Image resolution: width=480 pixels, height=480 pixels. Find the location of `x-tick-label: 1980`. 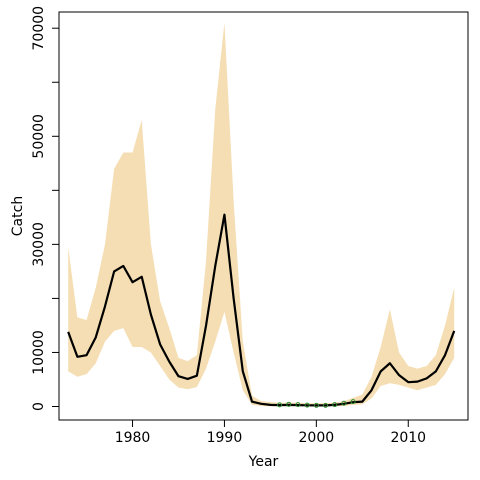

x-tick-label: 1980 is located at coordinates (133, 438).